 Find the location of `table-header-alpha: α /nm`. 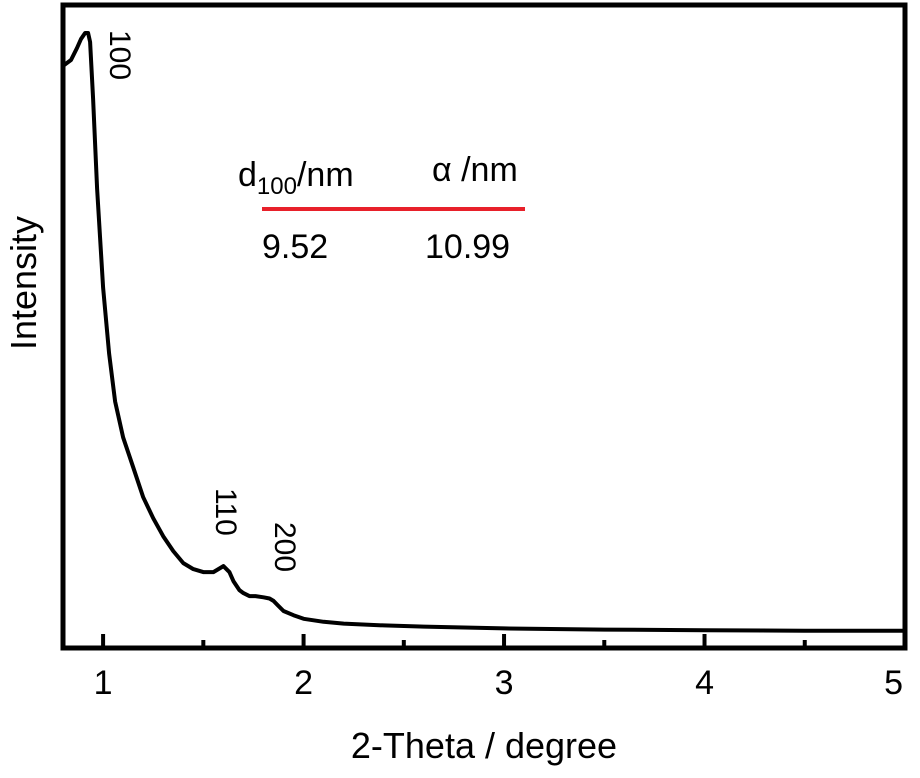

table-header-alpha: α /nm is located at coordinates (475, 170).